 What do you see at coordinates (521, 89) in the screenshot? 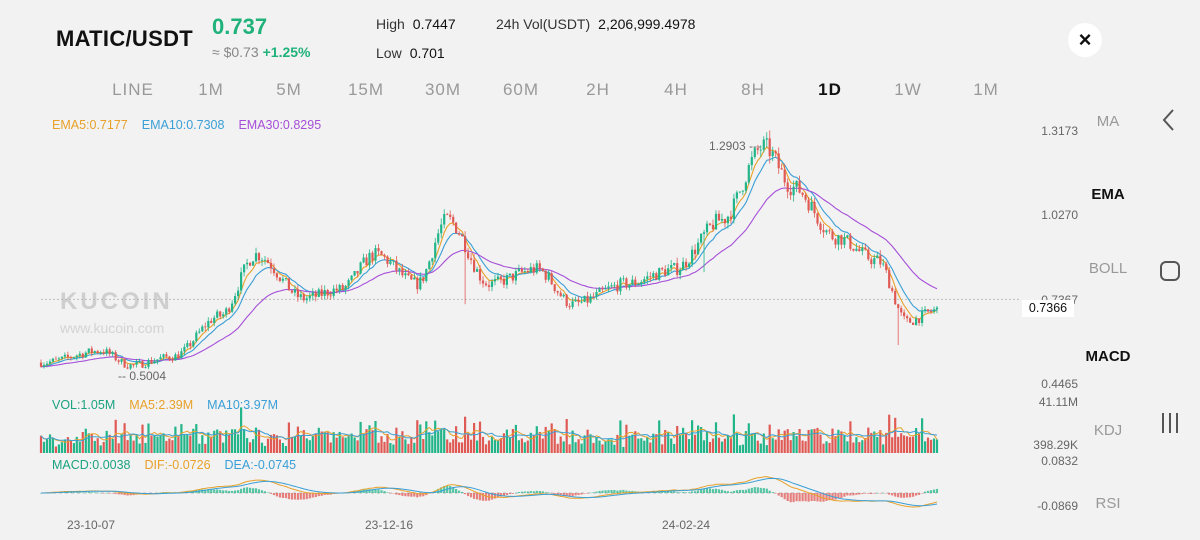
I see `tab-60m: 60M` at bounding box center [521, 89].